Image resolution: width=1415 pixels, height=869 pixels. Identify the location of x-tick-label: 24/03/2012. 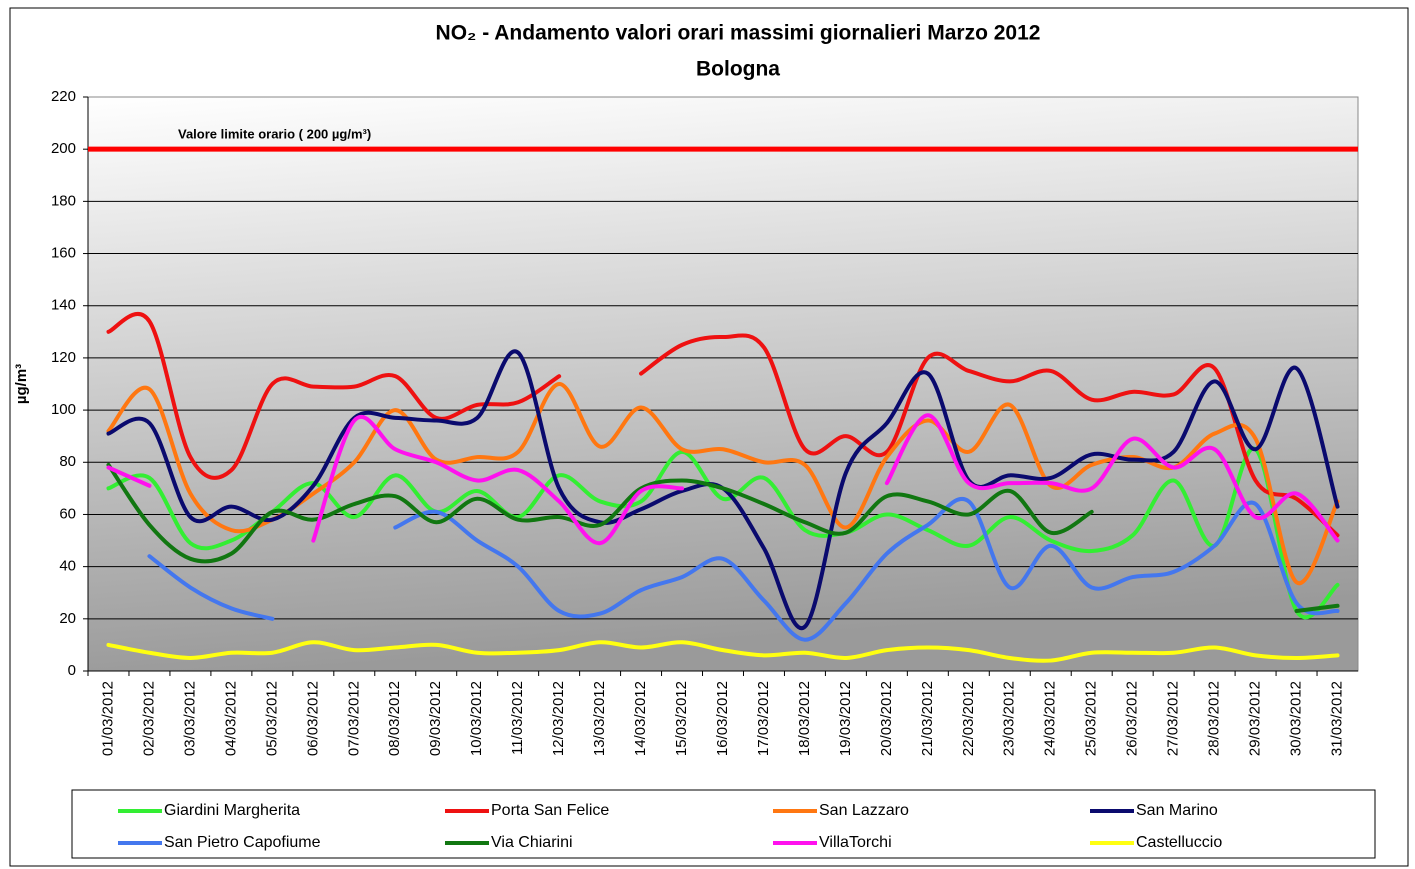
(1050, 718).